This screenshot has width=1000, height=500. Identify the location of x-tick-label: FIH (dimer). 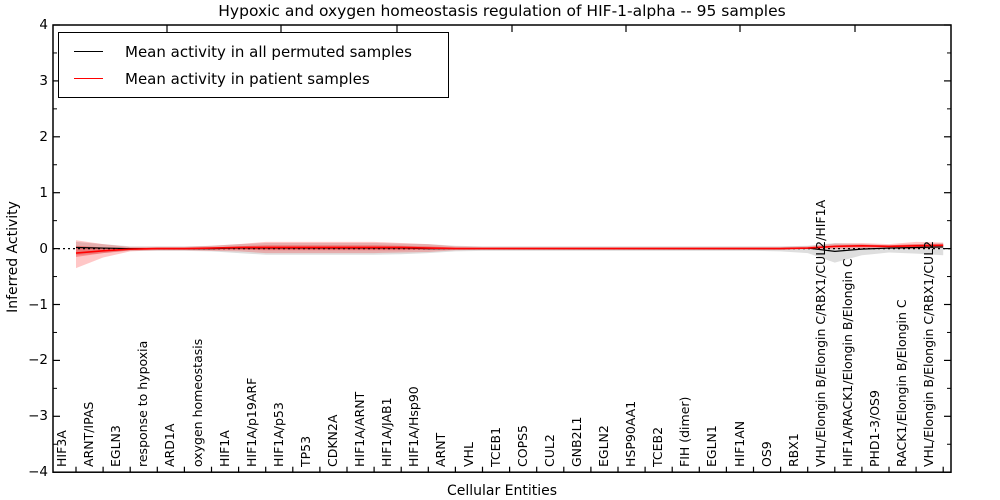
(685, 431).